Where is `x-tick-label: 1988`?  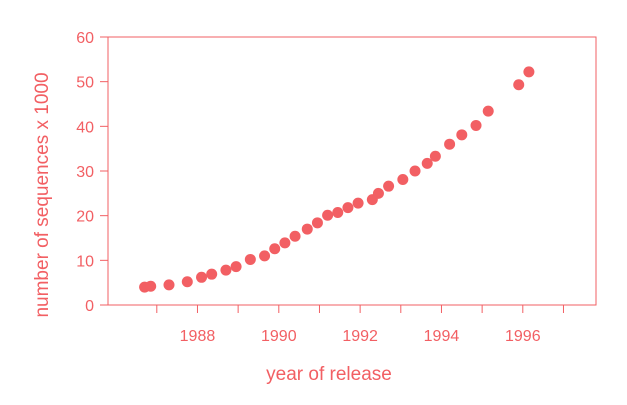
x-tick-label: 1988 is located at coordinates (198, 336).